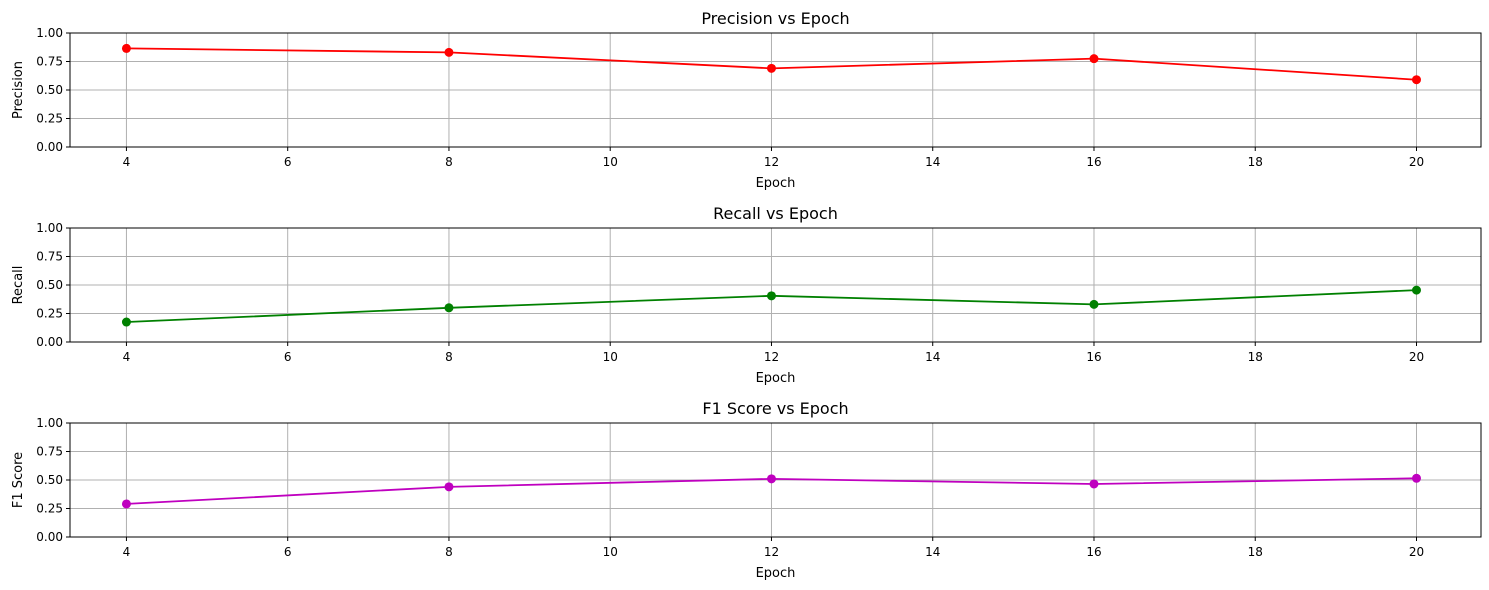 The height and width of the screenshot is (590, 1489). I want to click on chart-title: Recall vs Epoch, so click(775, 213).